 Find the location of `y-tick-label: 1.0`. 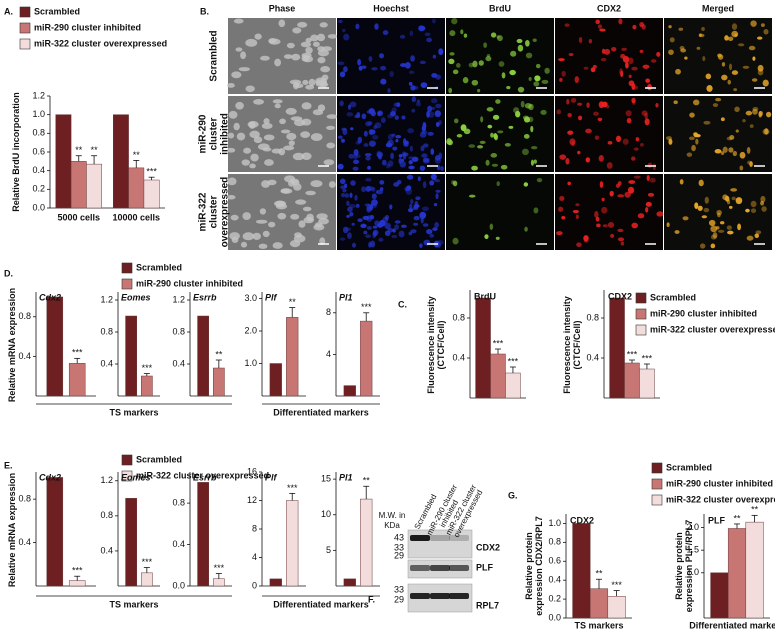

y-tick-label: 1.0 is located at coordinates (692, 572).